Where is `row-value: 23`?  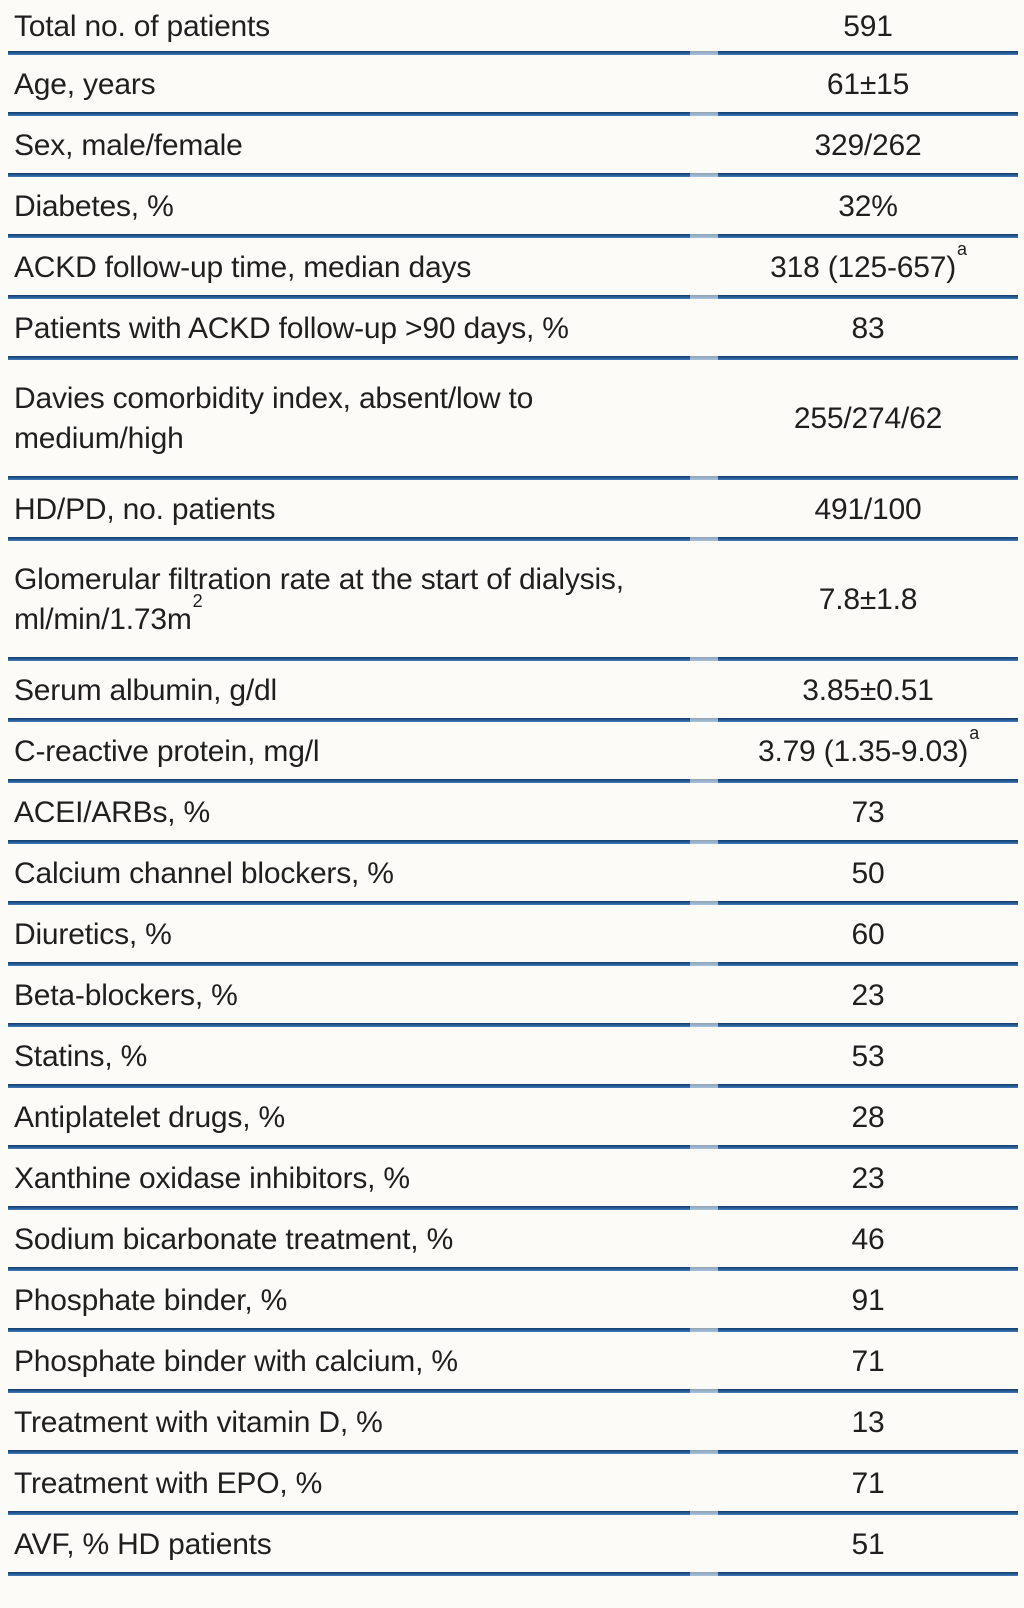 row-value: 23 is located at coordinates (870, 1180).